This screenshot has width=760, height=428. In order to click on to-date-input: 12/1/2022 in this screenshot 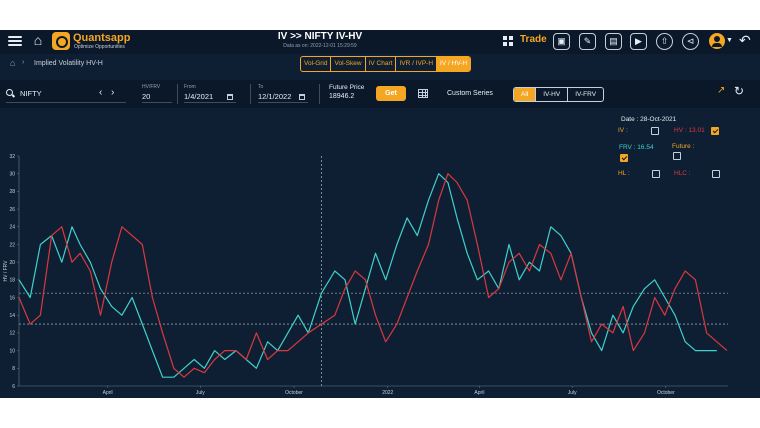, I will do `click(275, 96)`.